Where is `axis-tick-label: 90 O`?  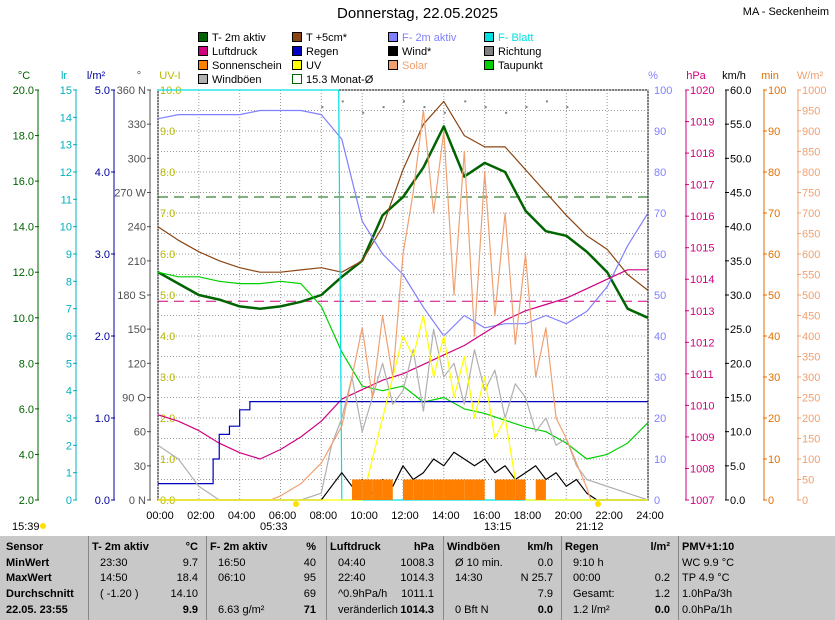 axis-tick-label: 90 O is located at coordinates (134, 399).